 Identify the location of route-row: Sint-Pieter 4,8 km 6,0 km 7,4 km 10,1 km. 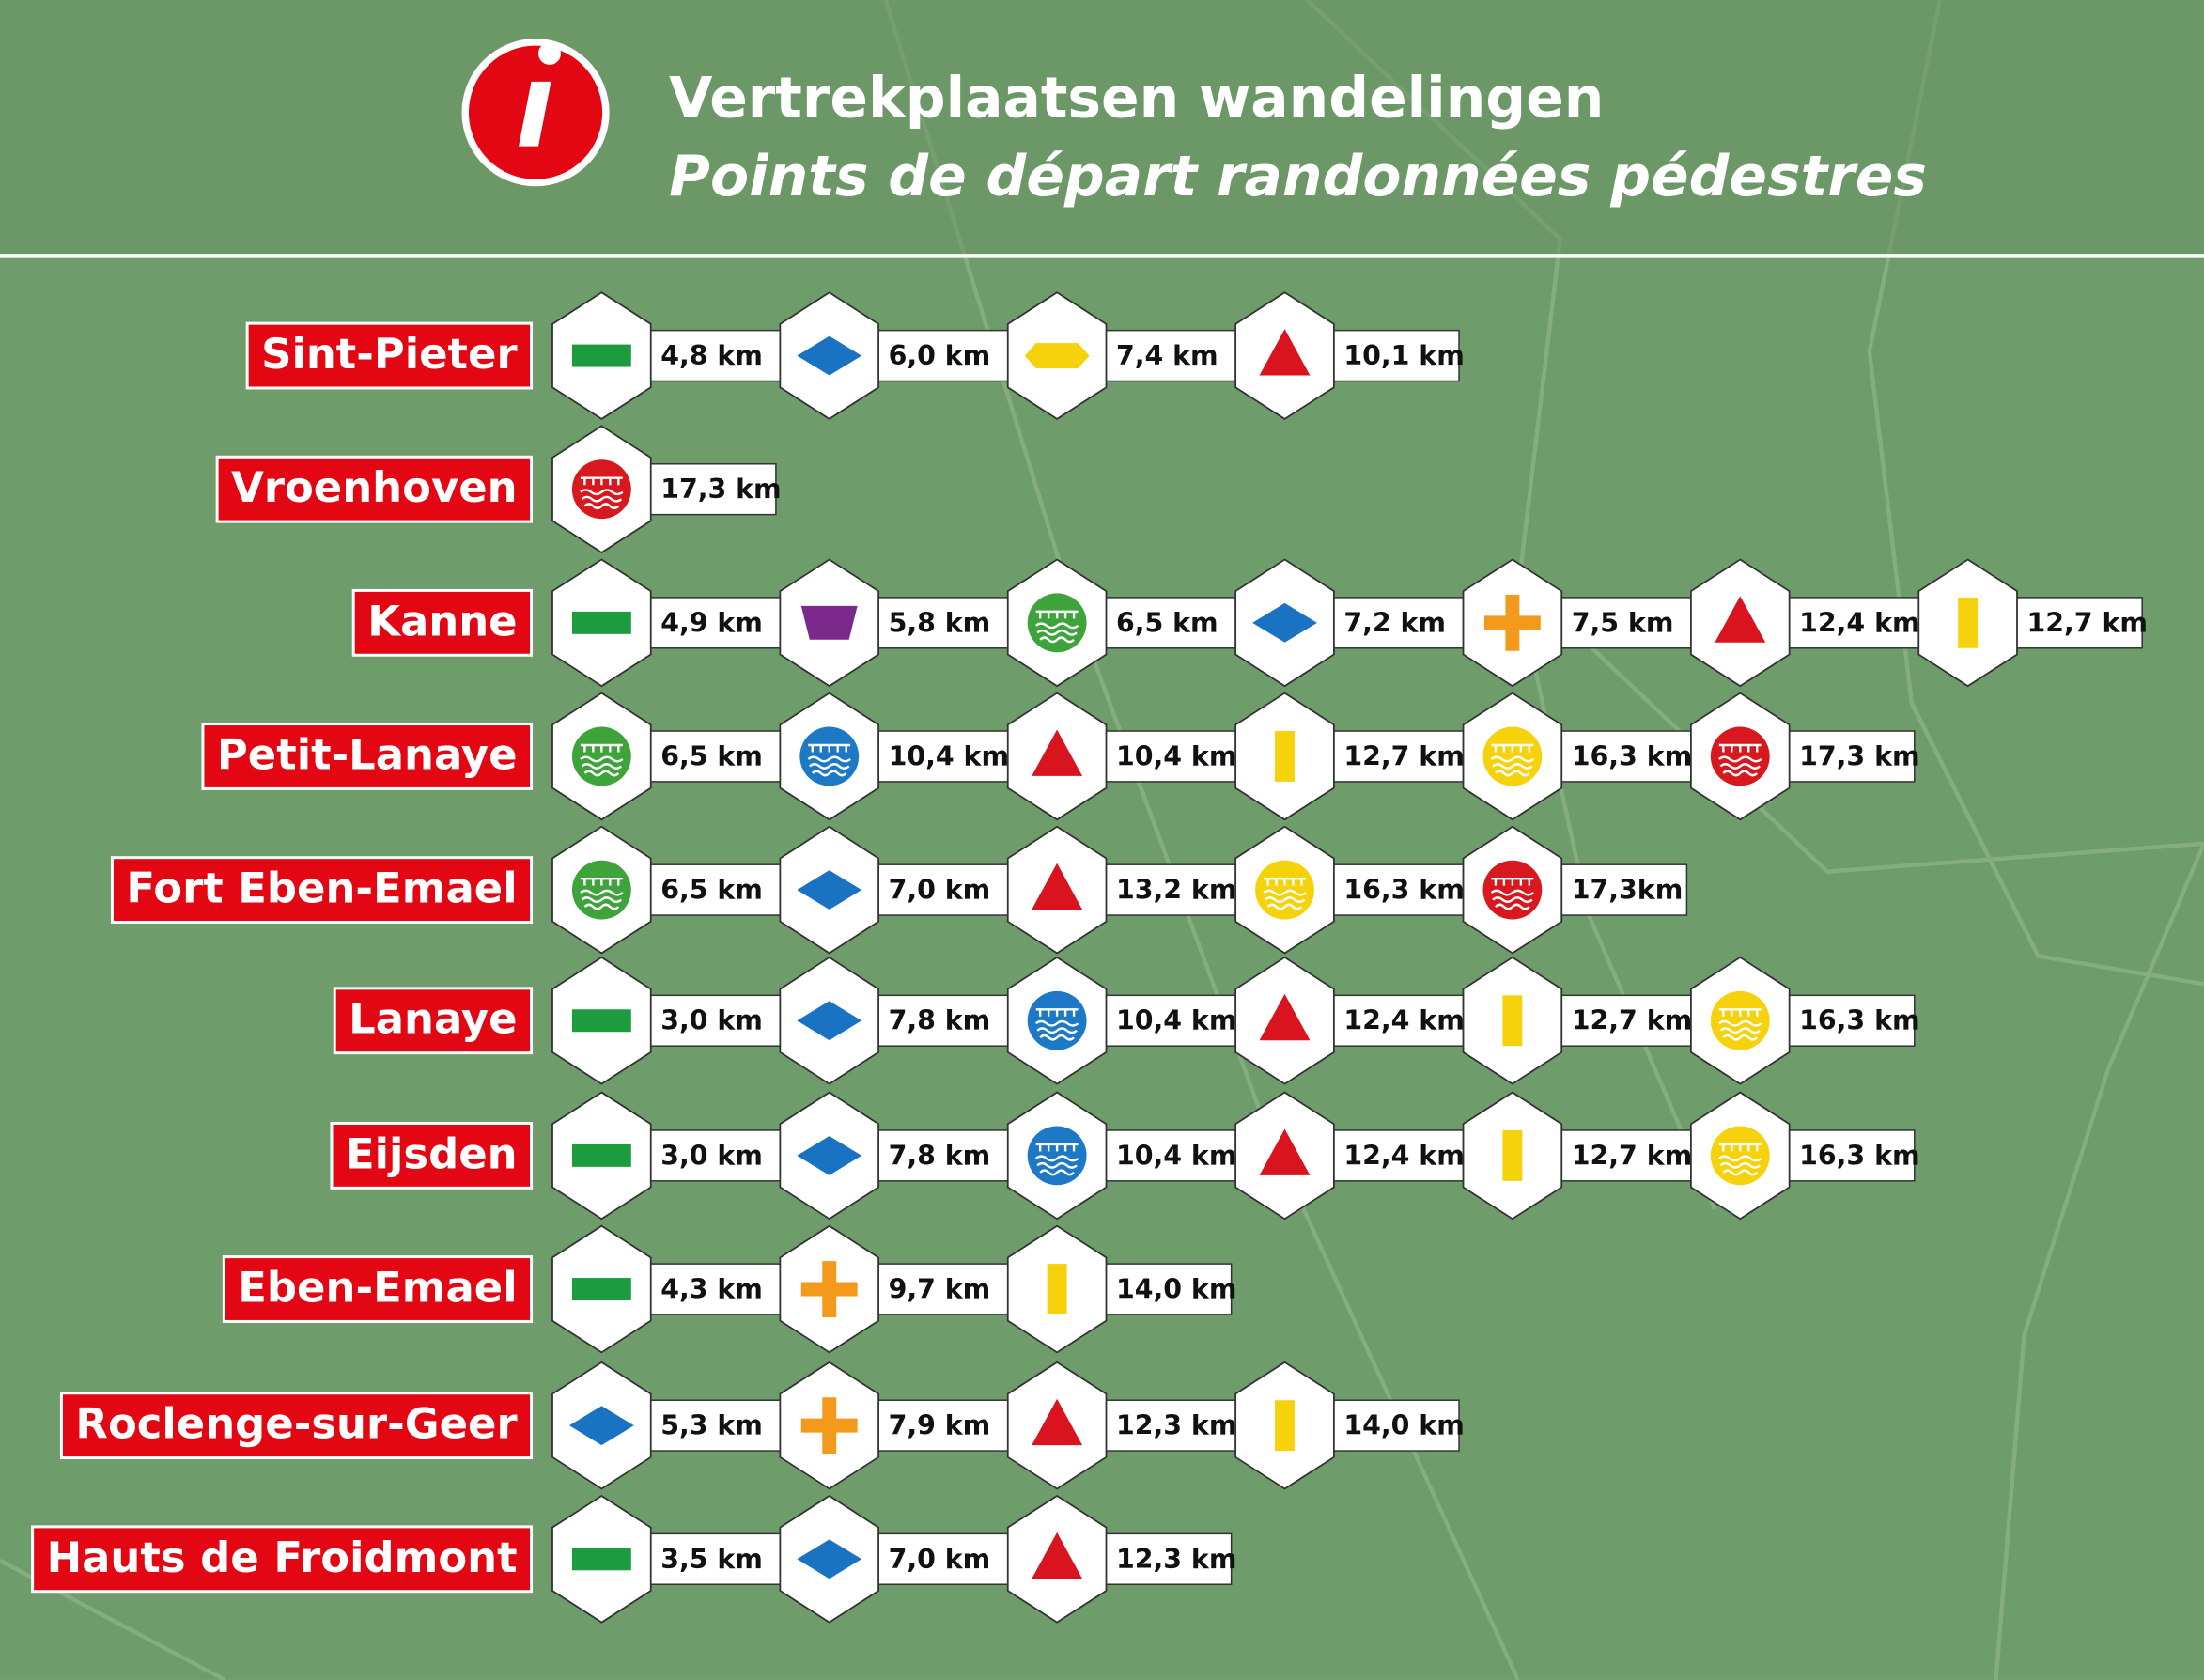
(855, 355).